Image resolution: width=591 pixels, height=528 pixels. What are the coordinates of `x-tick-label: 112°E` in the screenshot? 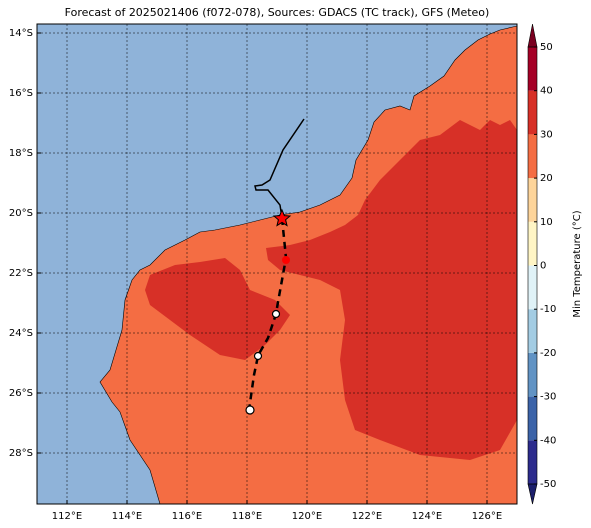 It's located at (67, 516).